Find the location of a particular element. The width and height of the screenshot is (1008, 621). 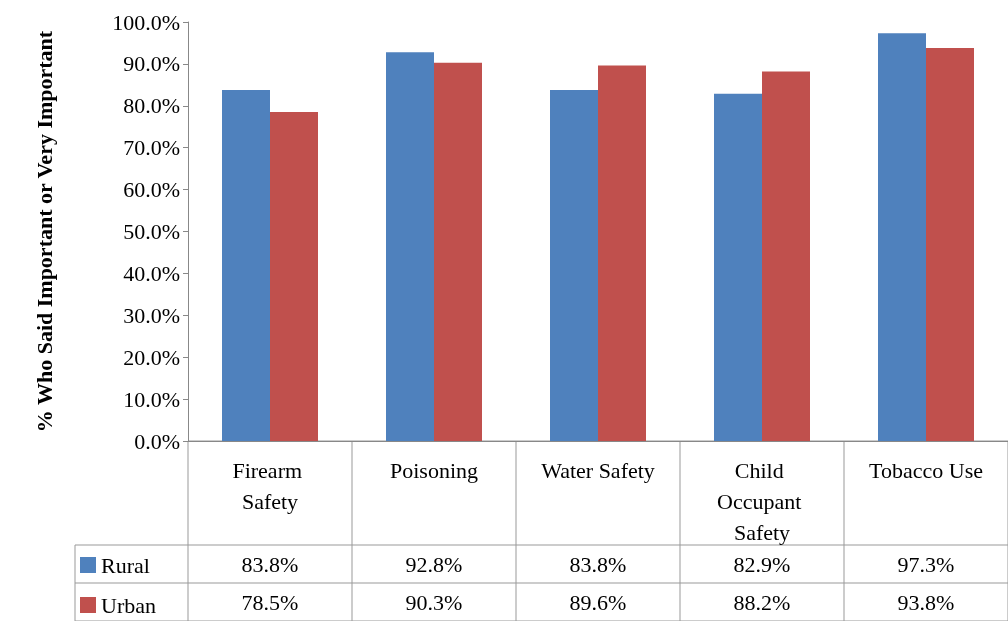

y-tick-label: 10.0% is located at coordinates (151, 399).